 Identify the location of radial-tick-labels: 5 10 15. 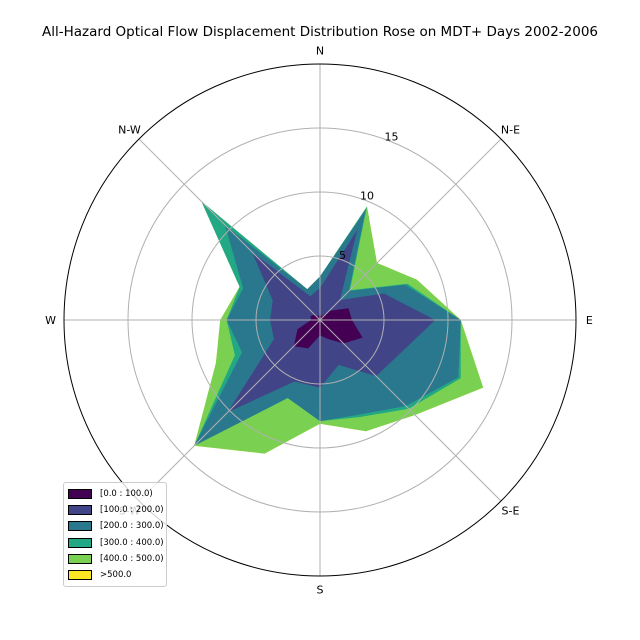
(369, 196).